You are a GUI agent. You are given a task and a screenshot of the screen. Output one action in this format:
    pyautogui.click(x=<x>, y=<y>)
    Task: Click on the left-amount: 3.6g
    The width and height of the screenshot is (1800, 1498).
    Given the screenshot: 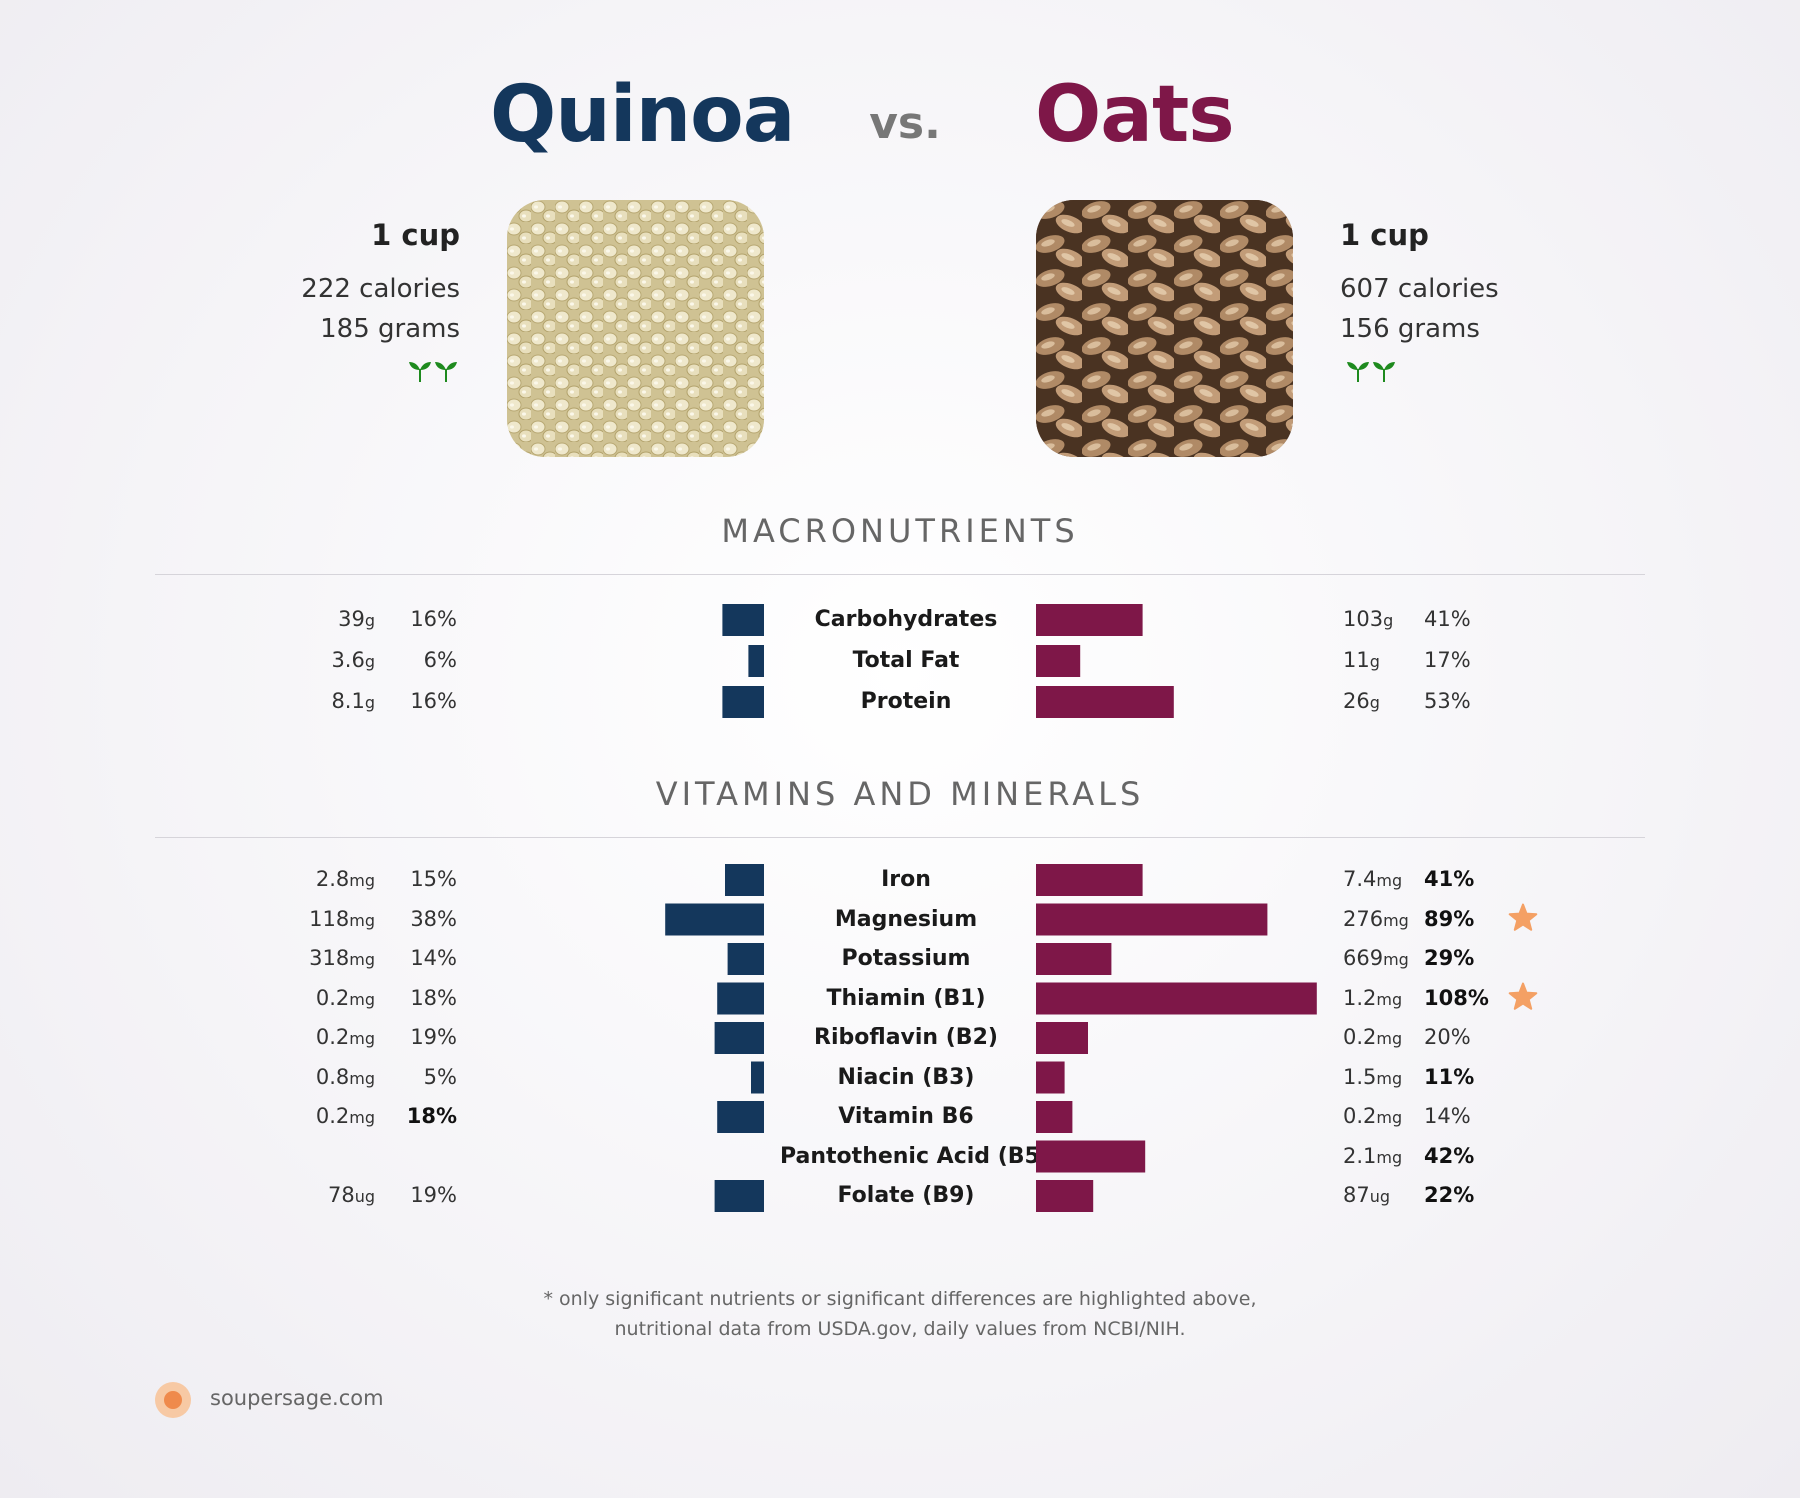 What is the action you would take?
    pyautogui.click(x=353, y=660)
    